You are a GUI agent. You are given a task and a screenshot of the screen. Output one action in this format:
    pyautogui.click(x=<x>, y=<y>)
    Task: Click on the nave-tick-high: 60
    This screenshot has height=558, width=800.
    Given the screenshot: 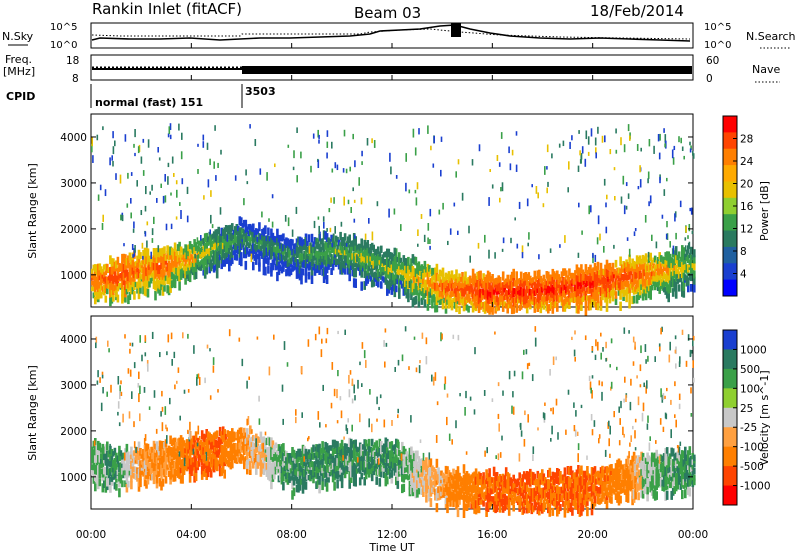 What is the action you would take?
    pyautogui.click(x=712, y=61)
    